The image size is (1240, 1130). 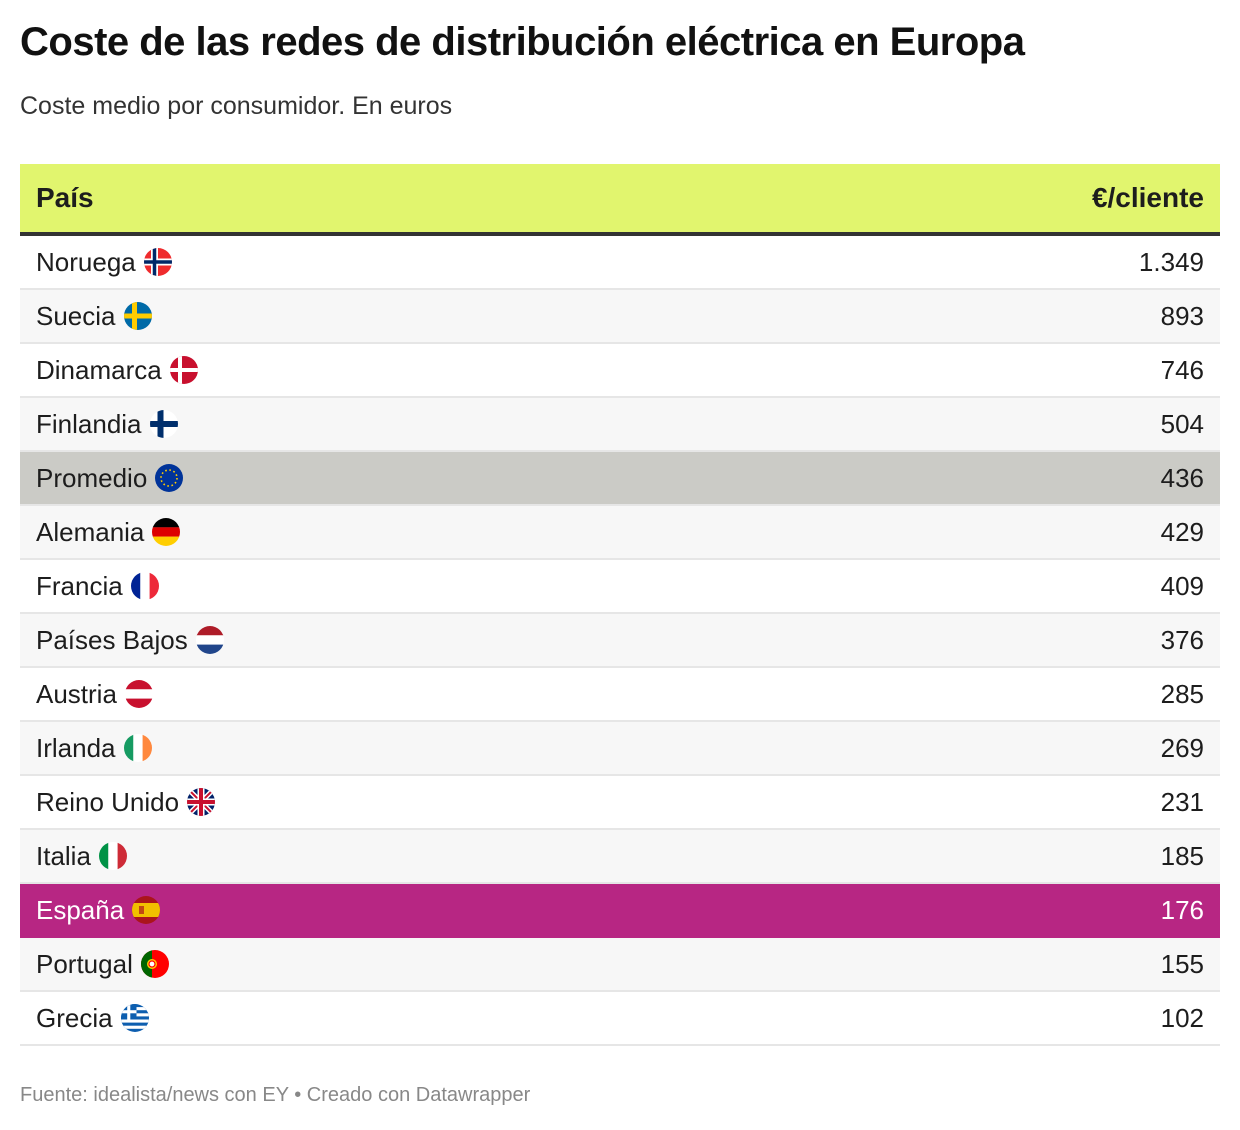 I want to click on table-row: Promedio 436, so click(x=620, y=479).